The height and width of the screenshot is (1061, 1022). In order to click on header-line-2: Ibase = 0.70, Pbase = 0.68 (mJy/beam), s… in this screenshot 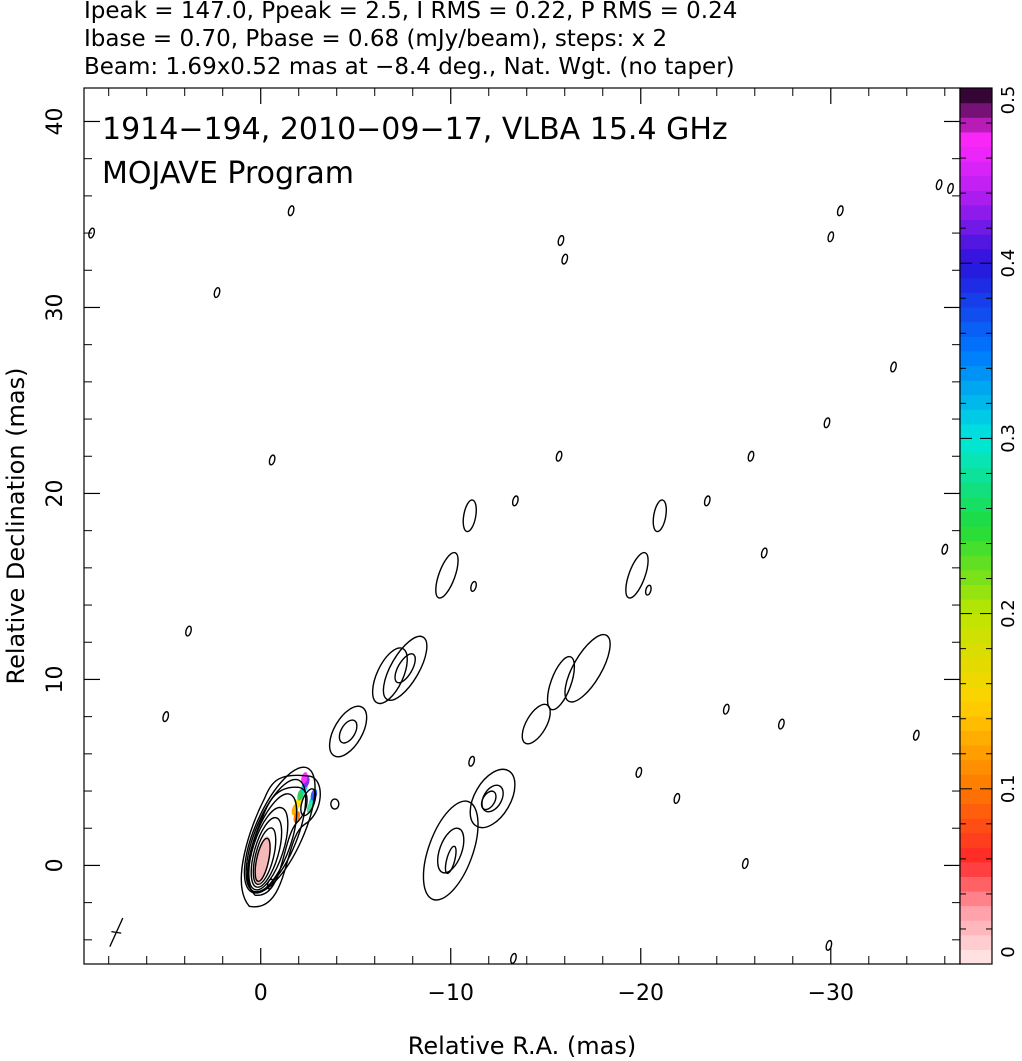, I will do `click(375, 39)`.